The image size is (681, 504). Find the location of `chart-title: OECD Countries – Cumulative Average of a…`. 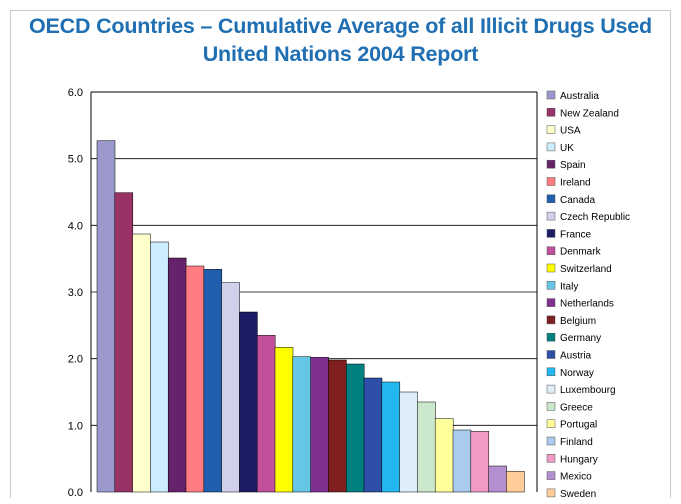

chart-title: OECD Countries – Cumulative Average of a… is located at coordinates (340, 26).